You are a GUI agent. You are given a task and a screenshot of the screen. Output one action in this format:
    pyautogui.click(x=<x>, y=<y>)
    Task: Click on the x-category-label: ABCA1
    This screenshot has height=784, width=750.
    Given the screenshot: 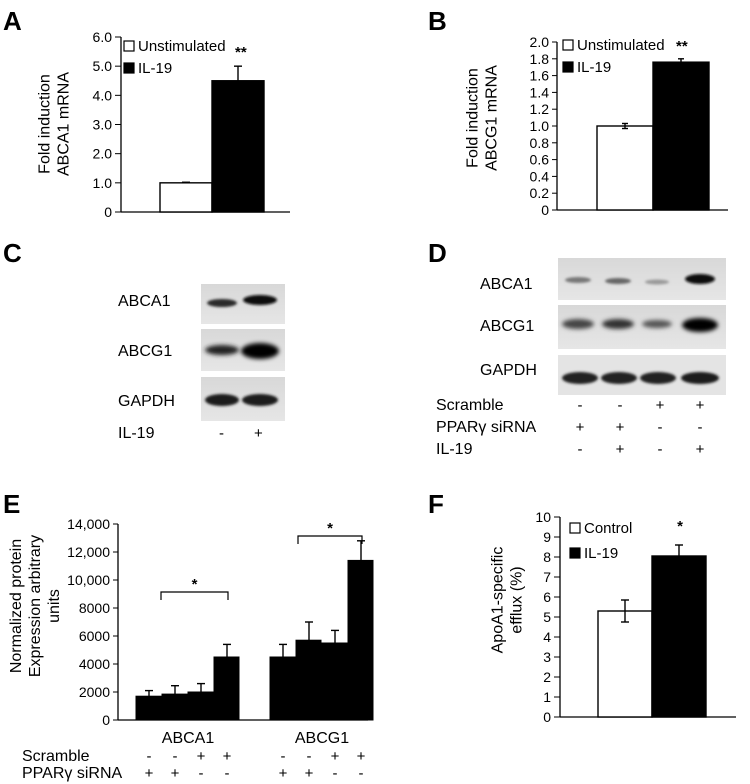 What is the action you would take?
    pyautogui.click(x=188, y=738)
    